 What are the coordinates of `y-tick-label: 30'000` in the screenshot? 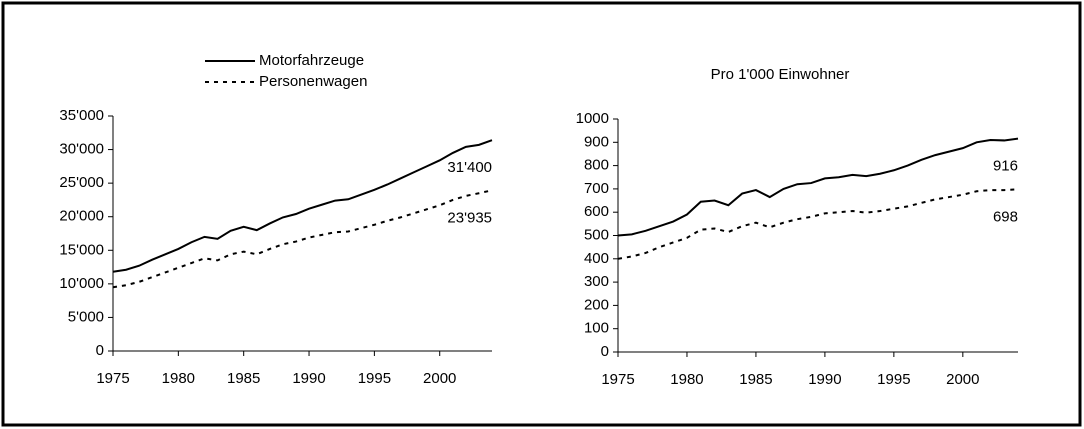 It's located at (81, 149).